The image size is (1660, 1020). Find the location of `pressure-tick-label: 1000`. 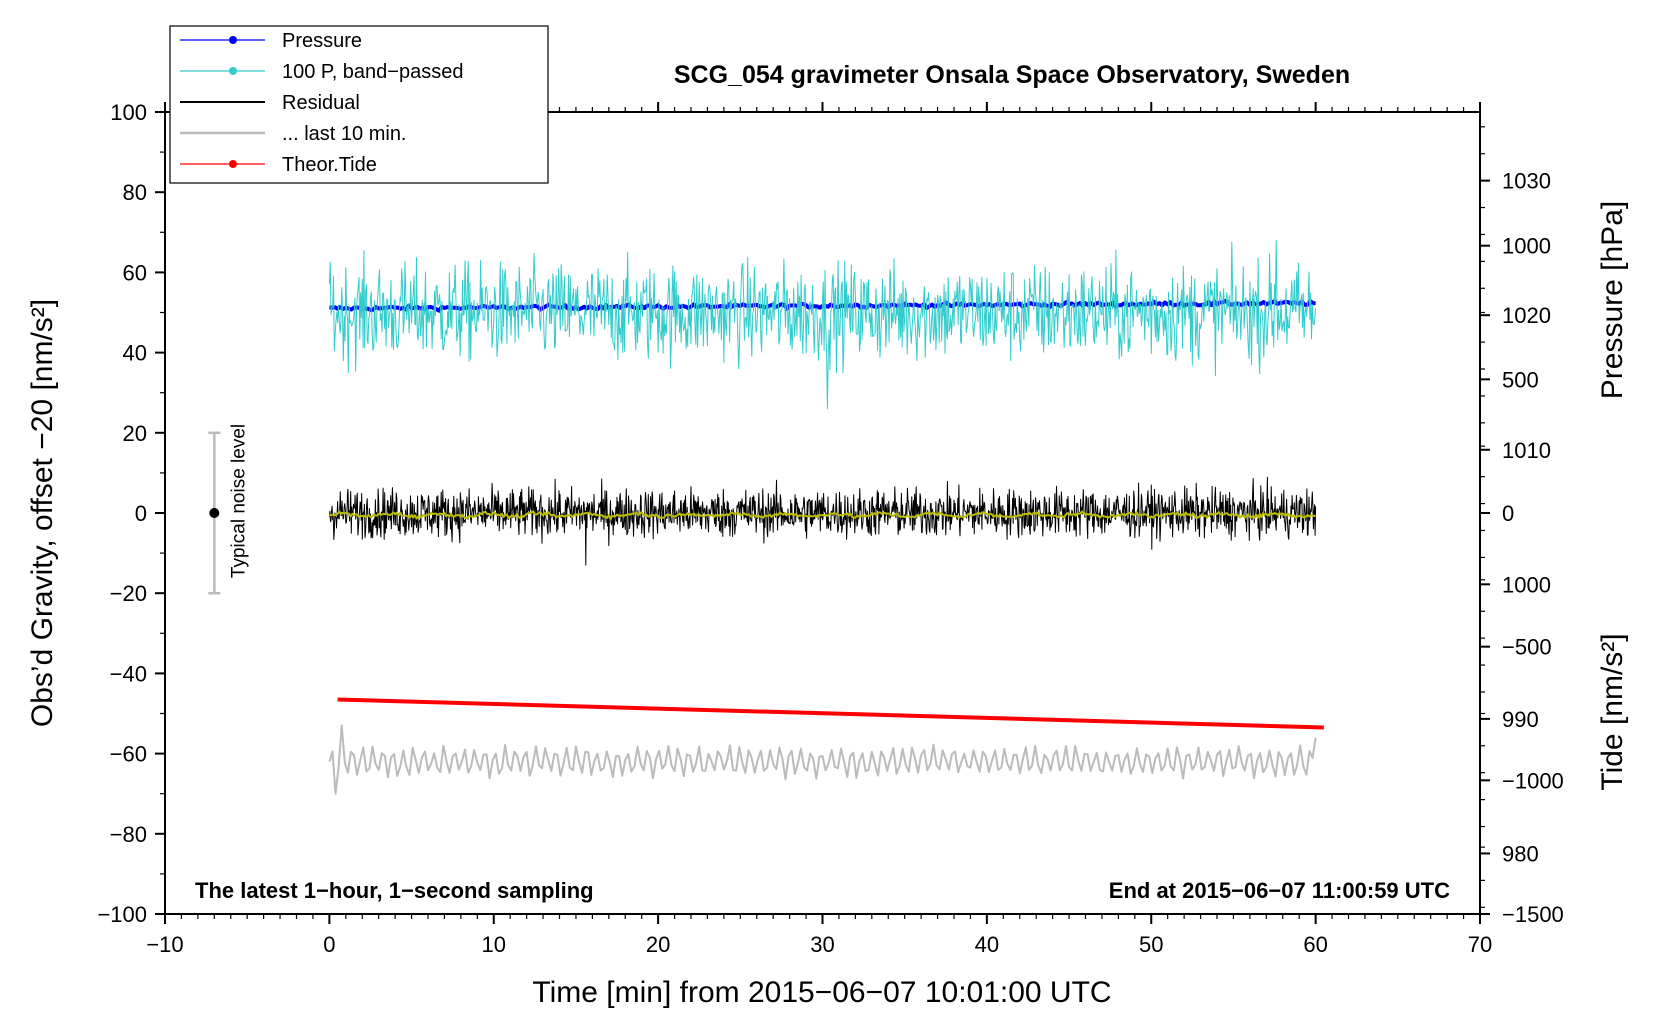

pressure-tick-label: 1000 is located at coordinates (1526, 584).